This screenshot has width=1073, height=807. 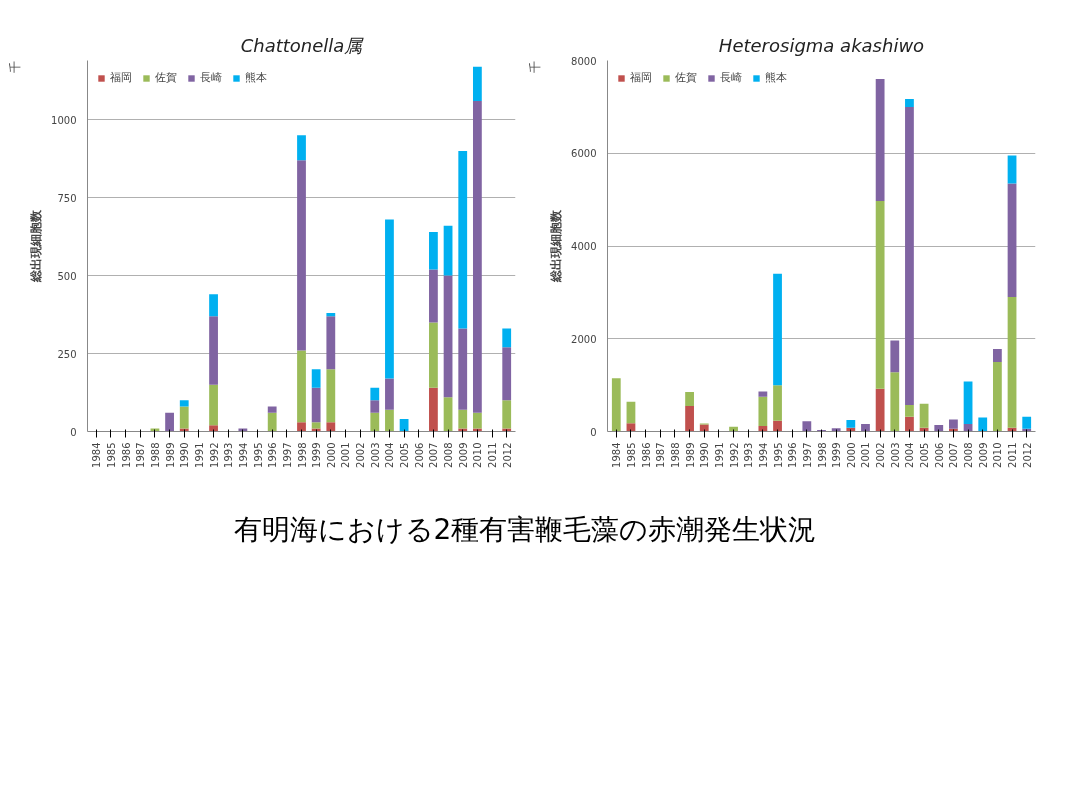 I want to click on chart-title: Chattonella属, so click(x=302, y=45).